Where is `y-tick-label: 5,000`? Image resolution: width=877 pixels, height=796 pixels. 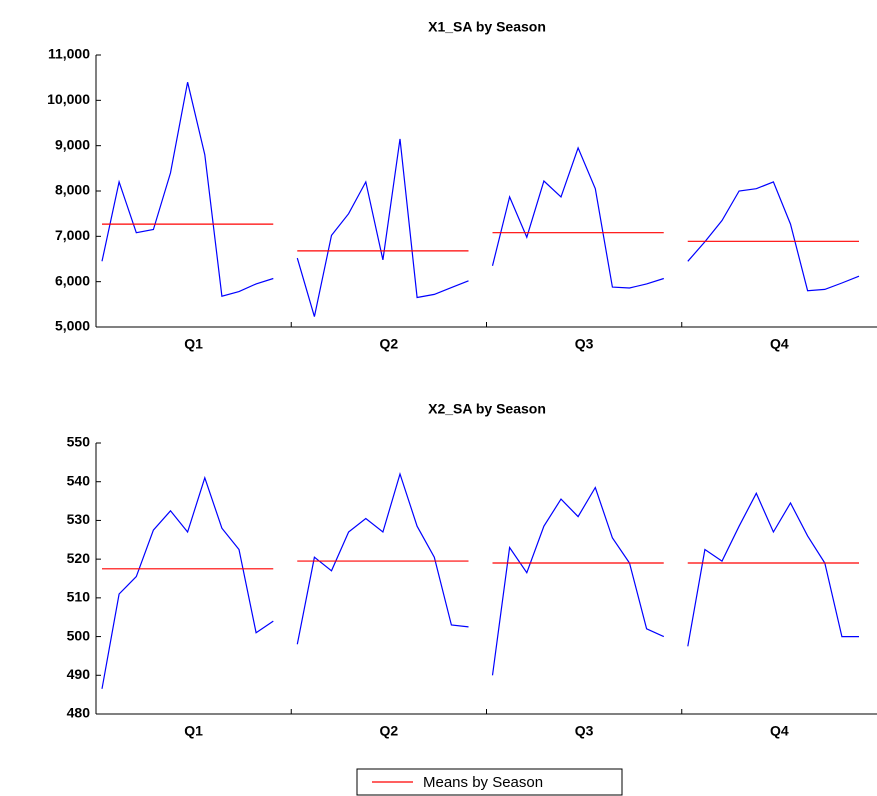
y-tick-label: 5,000 is located at coordinates (72, 326).